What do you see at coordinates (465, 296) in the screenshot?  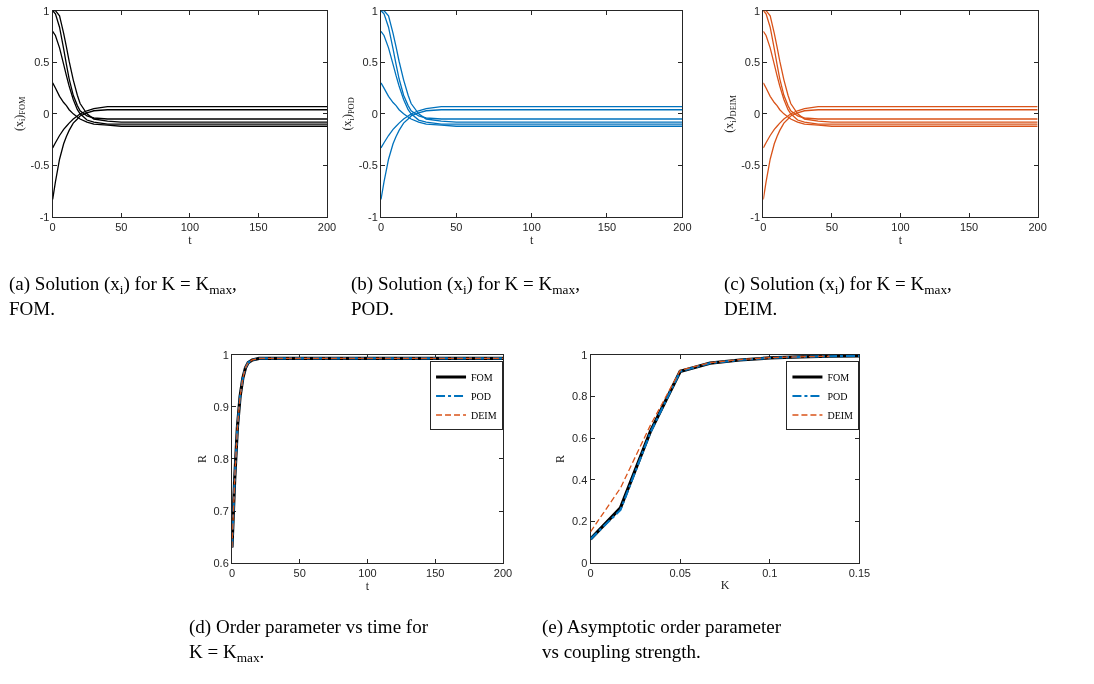 I see `text: (b) Solution (x$_{i}$) for K = K$_{max}$, POD.` at bounding box center [465, 296].